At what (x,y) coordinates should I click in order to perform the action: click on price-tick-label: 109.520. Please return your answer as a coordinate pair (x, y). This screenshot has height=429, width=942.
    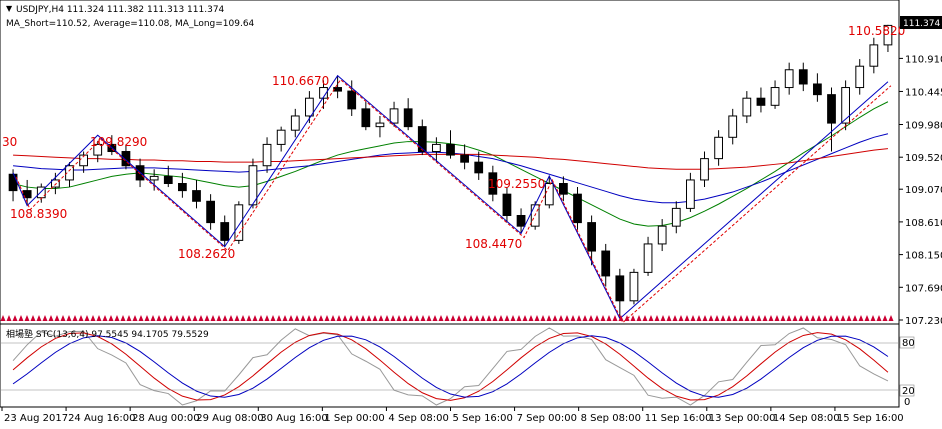
    Looking at the image, I should click on (923, 158).